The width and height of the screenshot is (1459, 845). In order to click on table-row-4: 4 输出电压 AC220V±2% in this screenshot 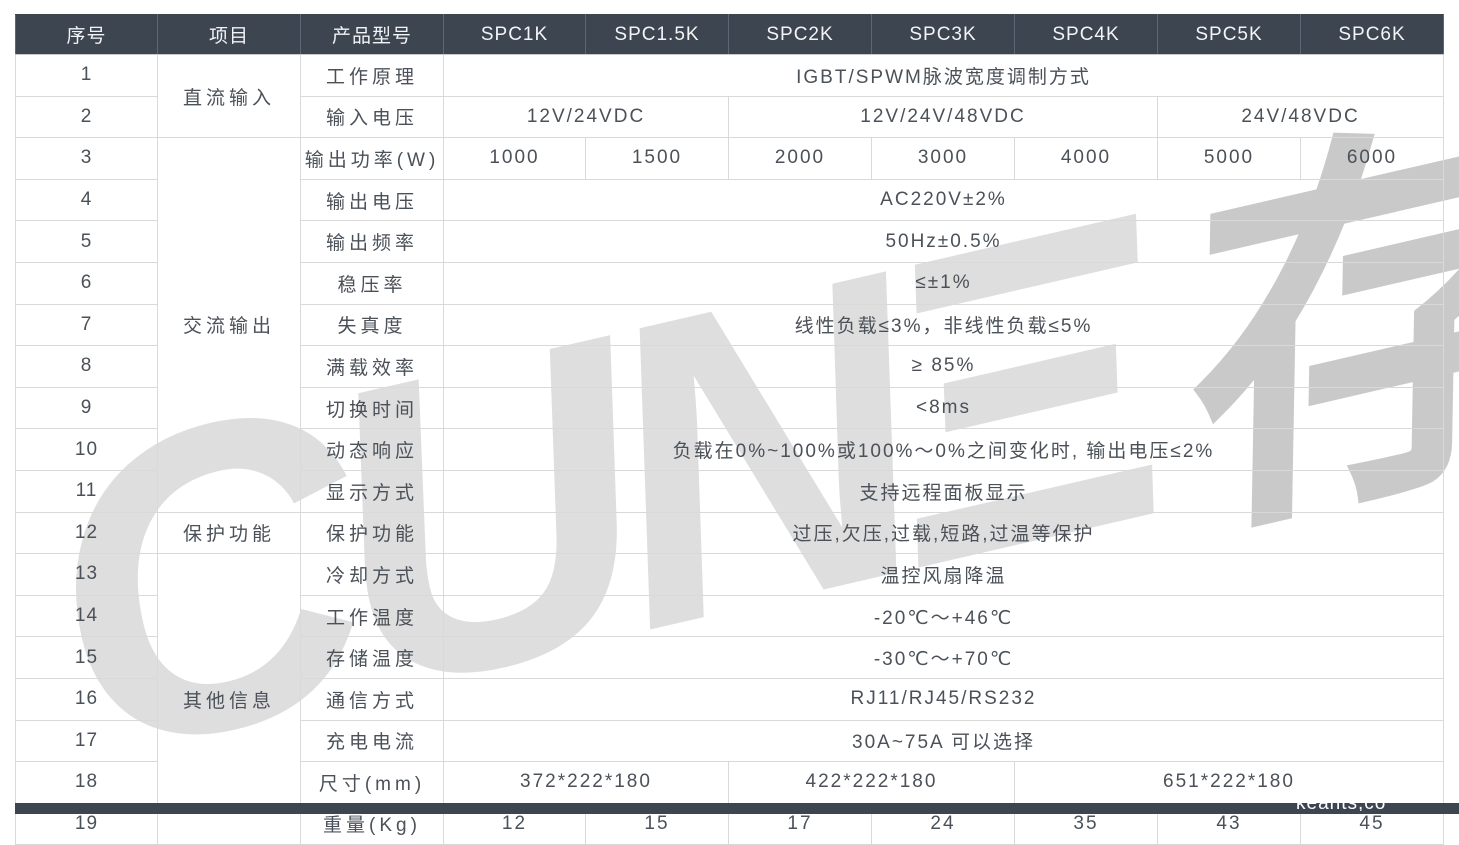, I will do `click(729, 200)`.